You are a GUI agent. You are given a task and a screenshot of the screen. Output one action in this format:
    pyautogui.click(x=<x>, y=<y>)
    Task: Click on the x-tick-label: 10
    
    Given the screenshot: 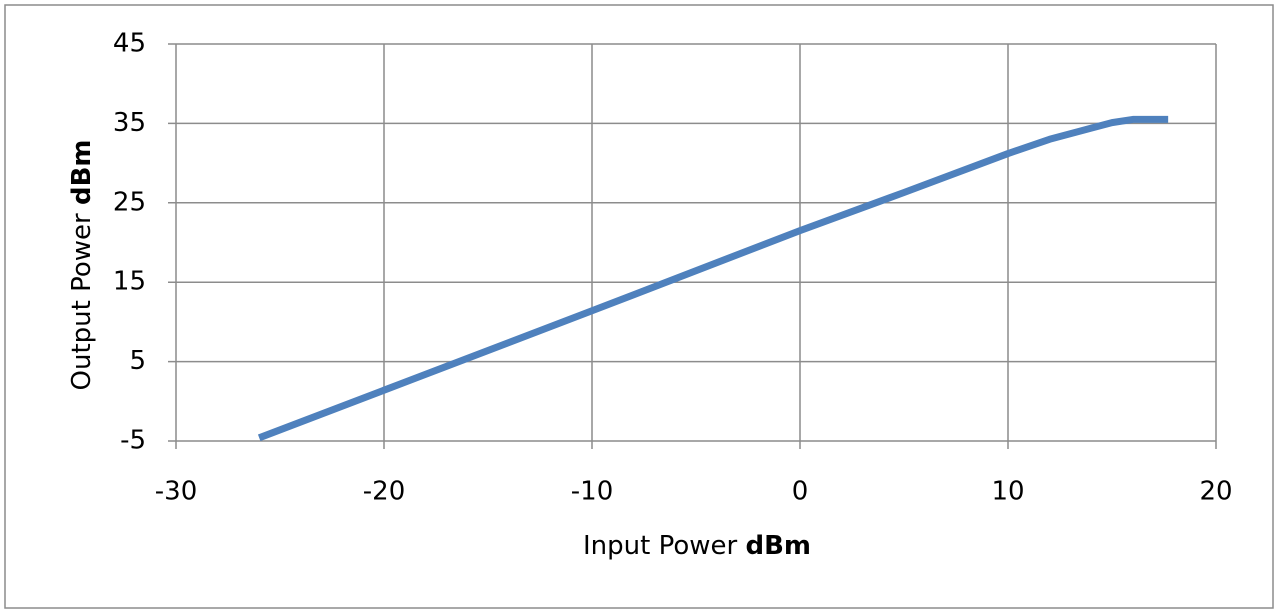 What is the action you would take?
    pyautogui.click(x=1007, y=492)
    